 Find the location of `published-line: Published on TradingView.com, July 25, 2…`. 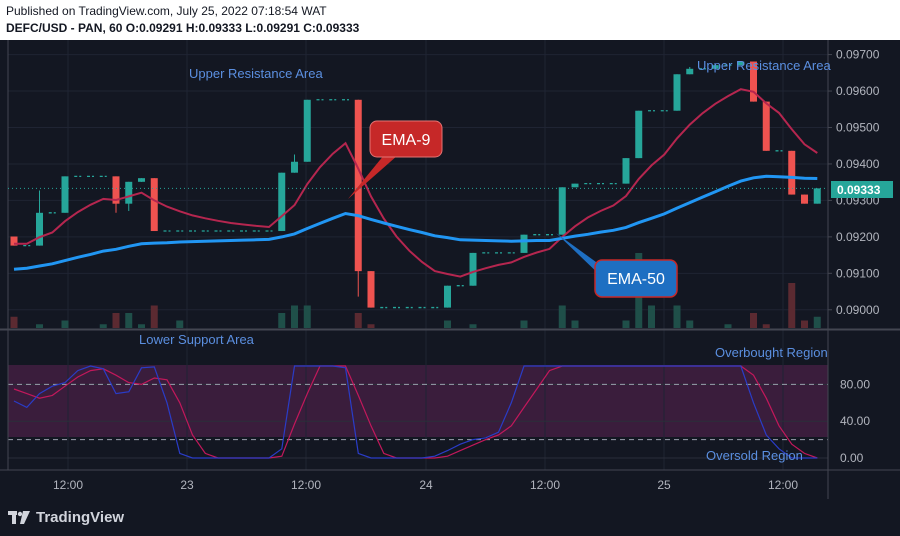

published-line: Published on TradingView.com, July 25, 2… is located at coordinates (166, 11).